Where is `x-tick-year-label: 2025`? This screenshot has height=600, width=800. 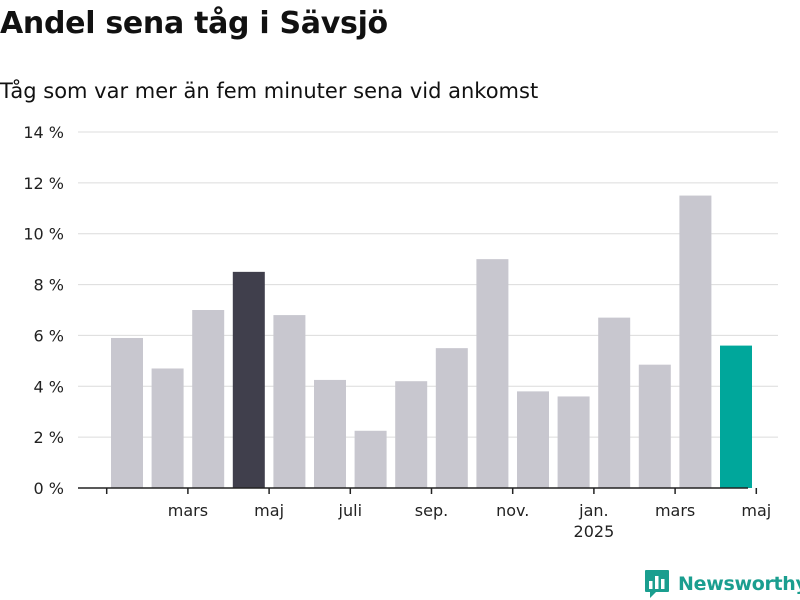 x-tick-year-label: 2025 is located at coordinates (594, 531).